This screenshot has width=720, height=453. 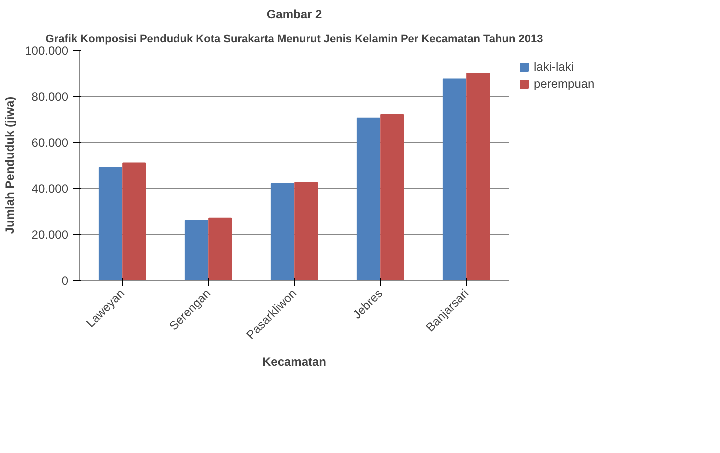 What do you see at coordinates (10, 165) in the screenshot?
I see `y-axis-title: Jumlah Penduduk (jiwa)` at bounding box center [10, 165].